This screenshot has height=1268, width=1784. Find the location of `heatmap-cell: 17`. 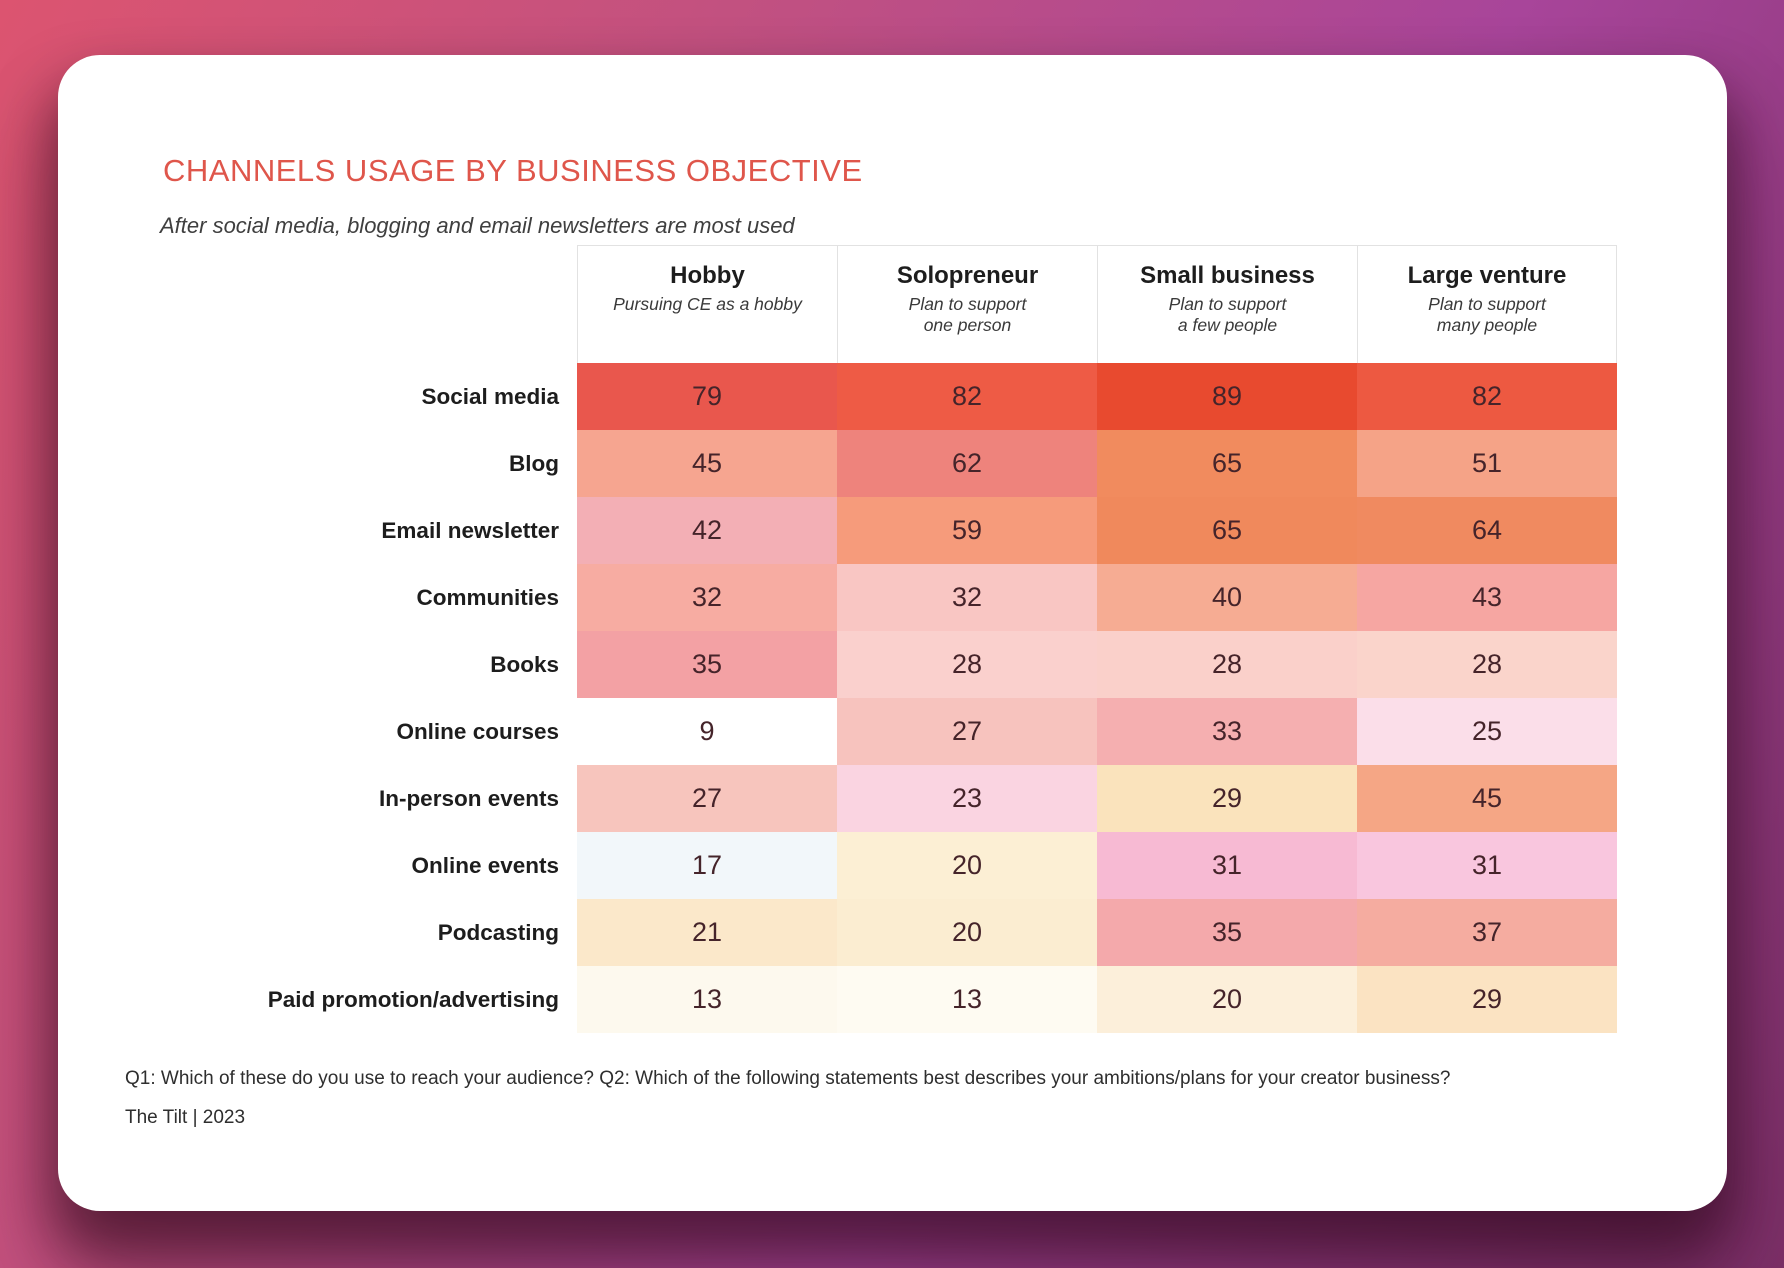

heatmap-cell: 17 is located at coordinates (707, 865).